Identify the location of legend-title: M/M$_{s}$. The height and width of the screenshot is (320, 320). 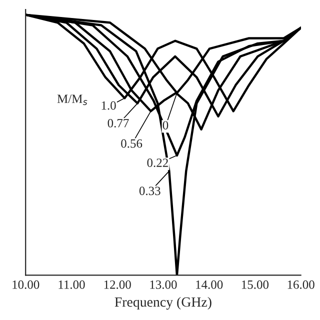
(72, 100).